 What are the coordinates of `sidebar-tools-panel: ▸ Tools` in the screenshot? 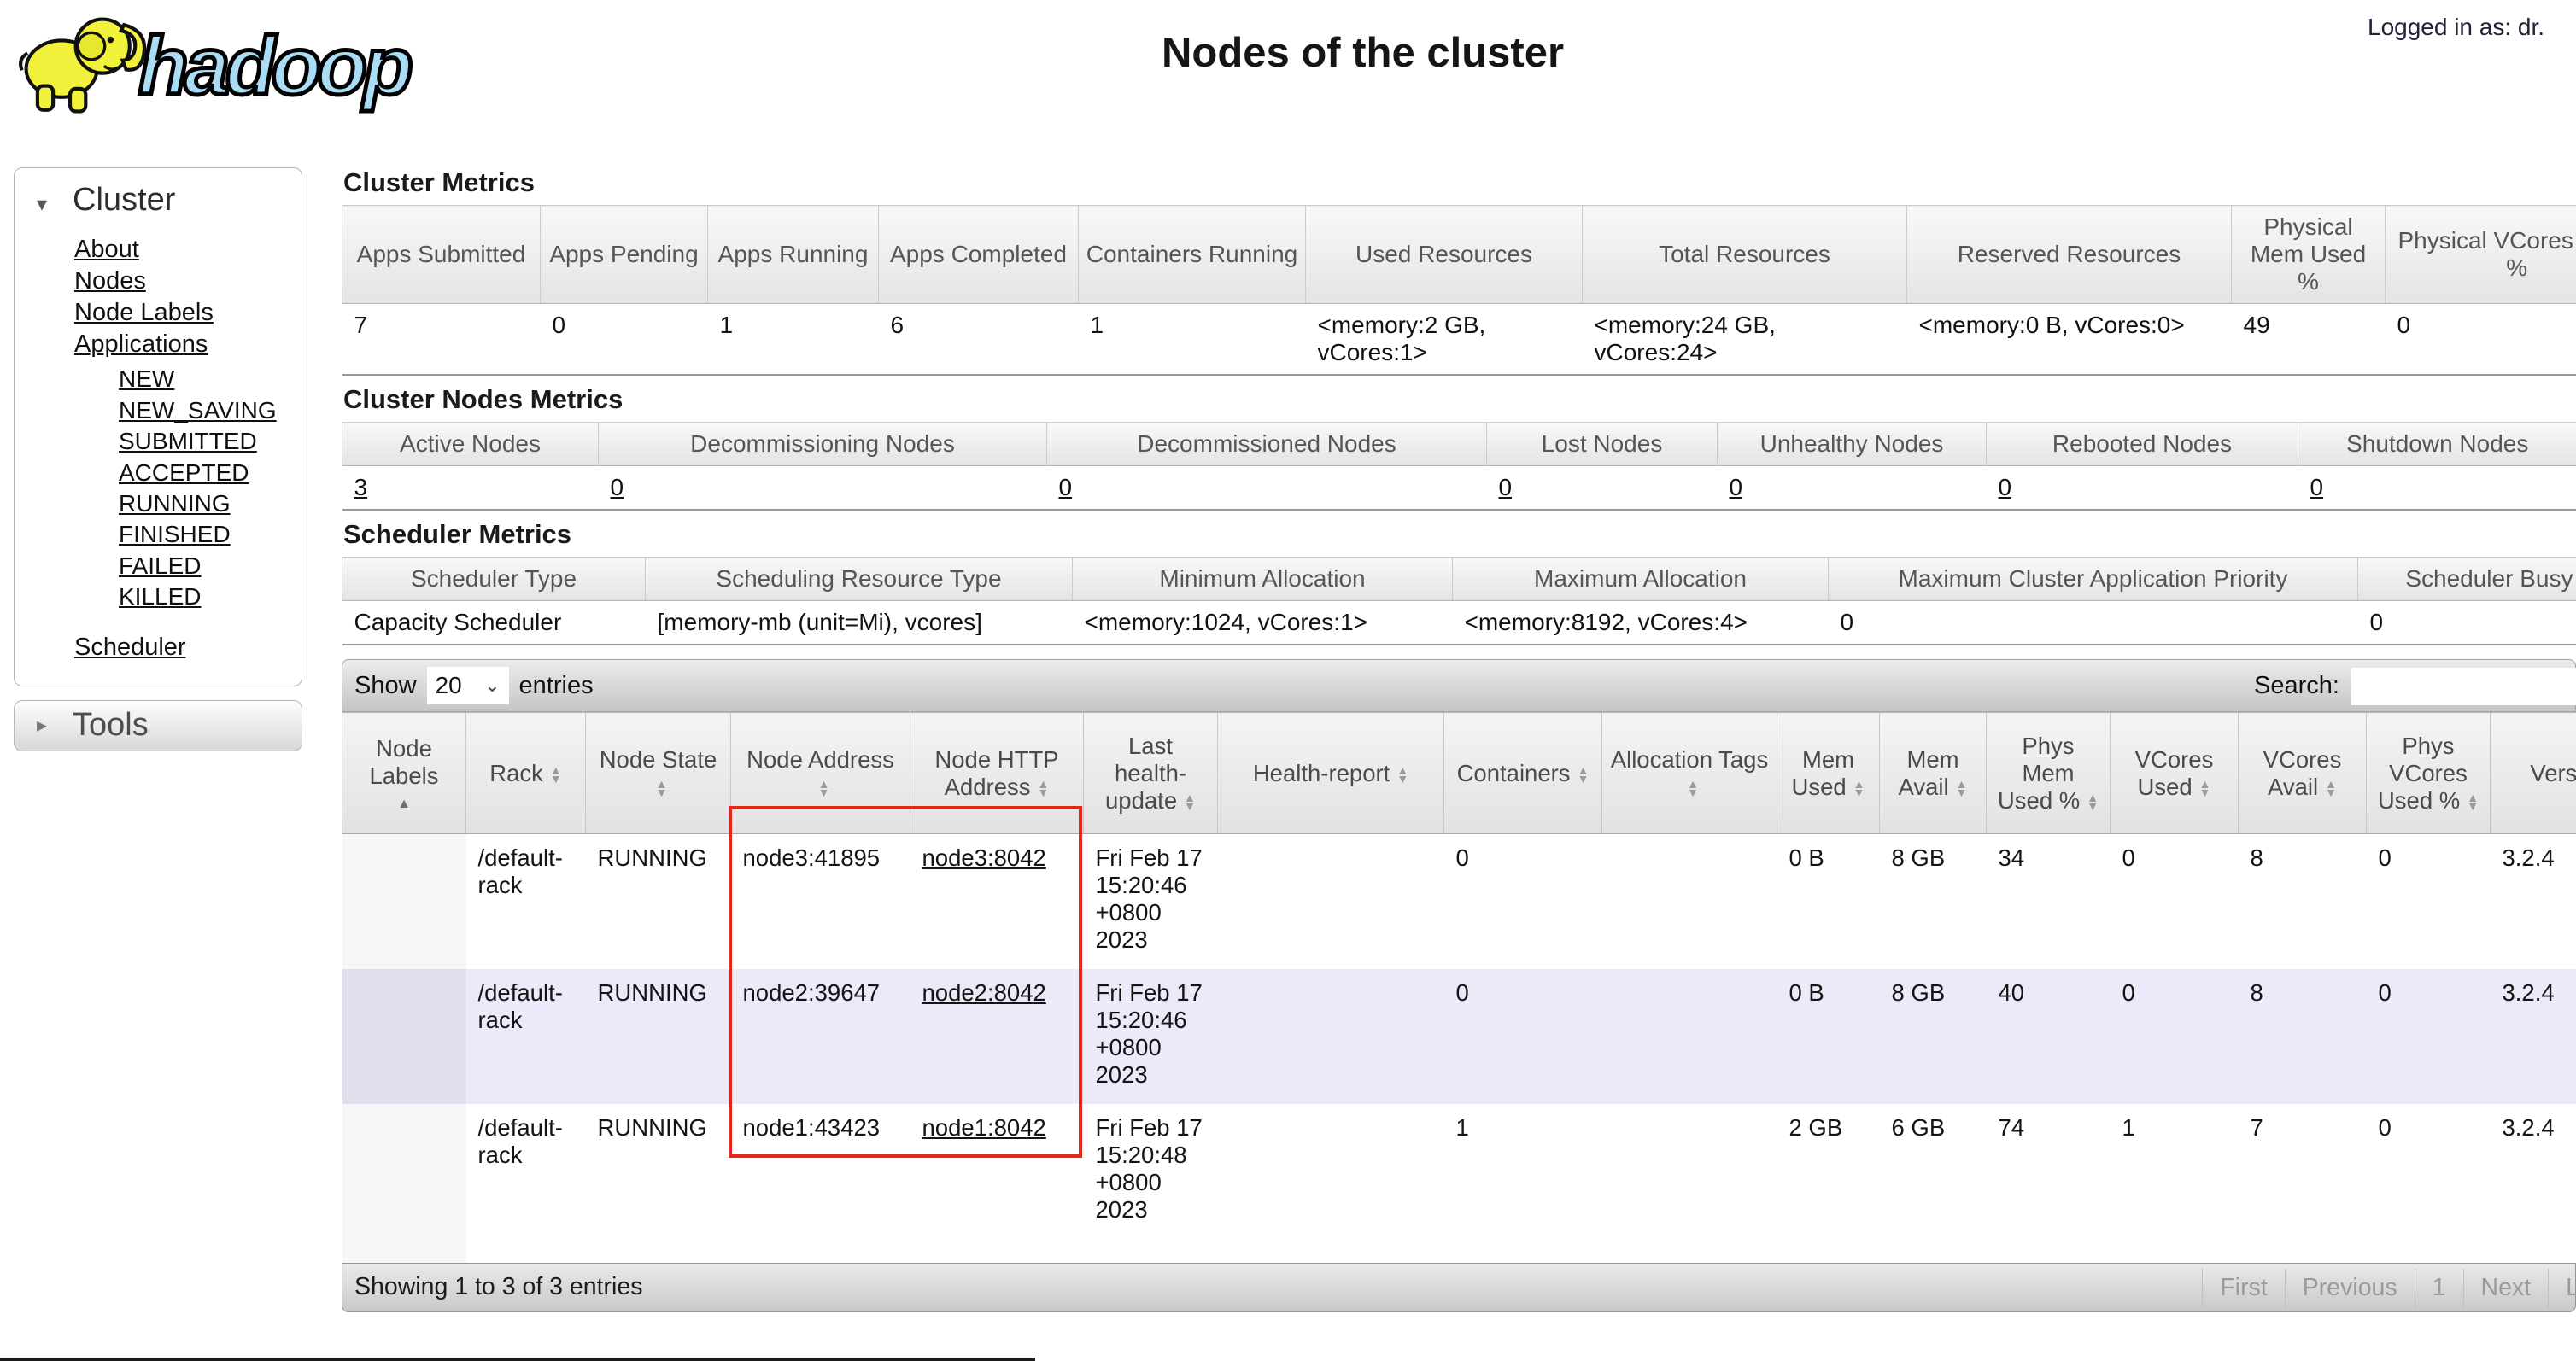 It's located at (158, 725).